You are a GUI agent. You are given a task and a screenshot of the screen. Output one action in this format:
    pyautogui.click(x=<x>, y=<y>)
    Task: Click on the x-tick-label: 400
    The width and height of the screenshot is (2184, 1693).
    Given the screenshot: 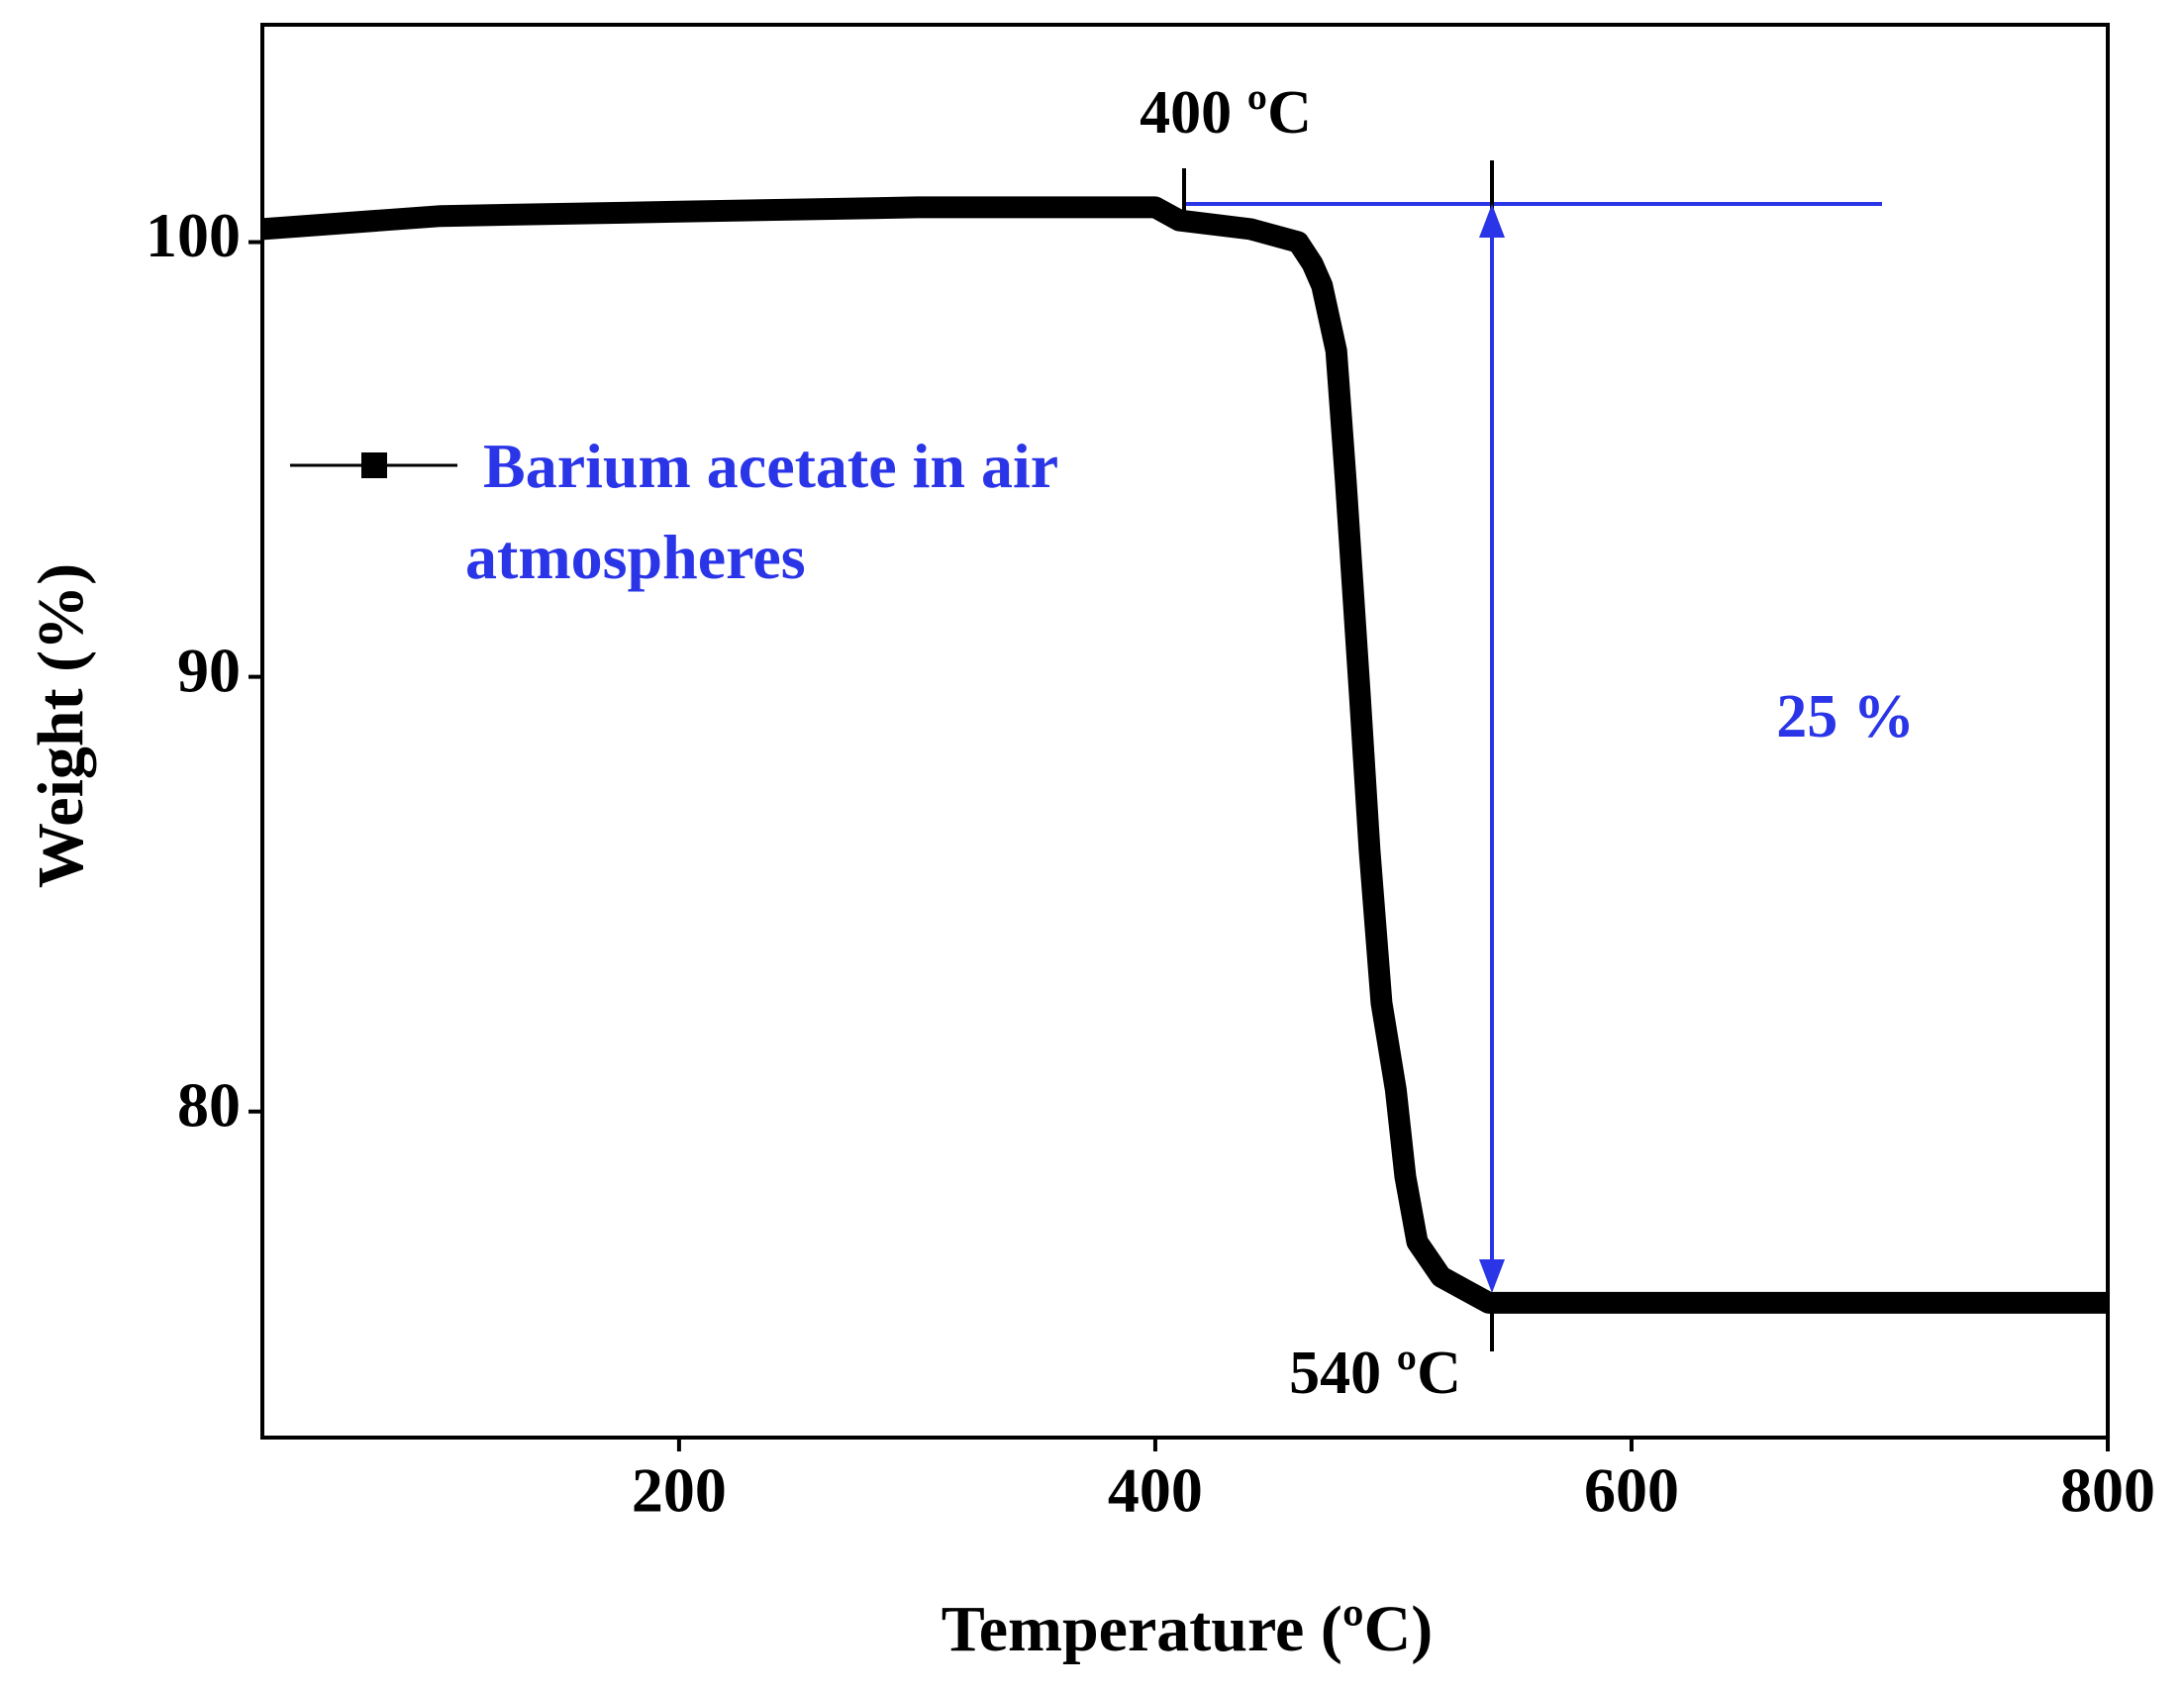 What is the action you would take?
    pyautogui.click(x=1155, y=1490)
    